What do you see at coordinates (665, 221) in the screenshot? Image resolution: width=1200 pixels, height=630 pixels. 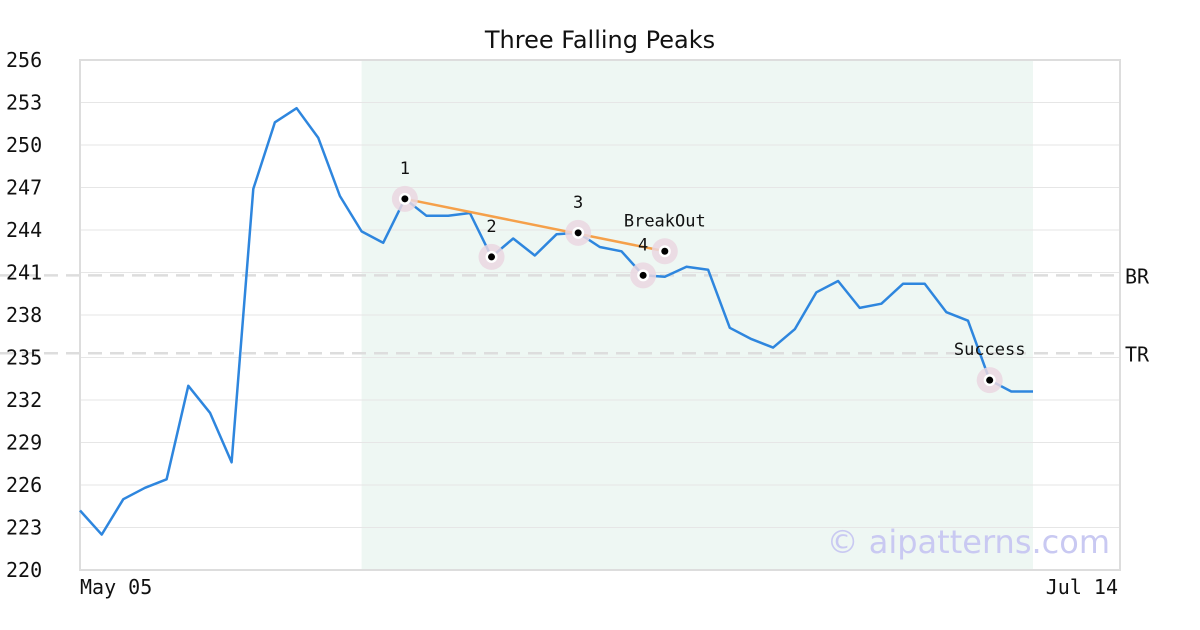 I see `marker-label: BreakOut` at bounding box center [665, 221].